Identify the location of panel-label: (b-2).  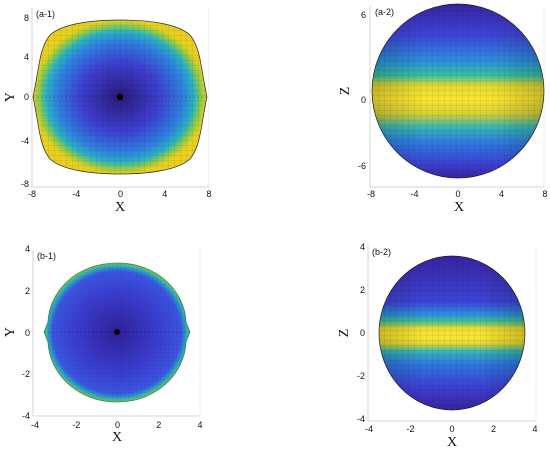
(381, 252).